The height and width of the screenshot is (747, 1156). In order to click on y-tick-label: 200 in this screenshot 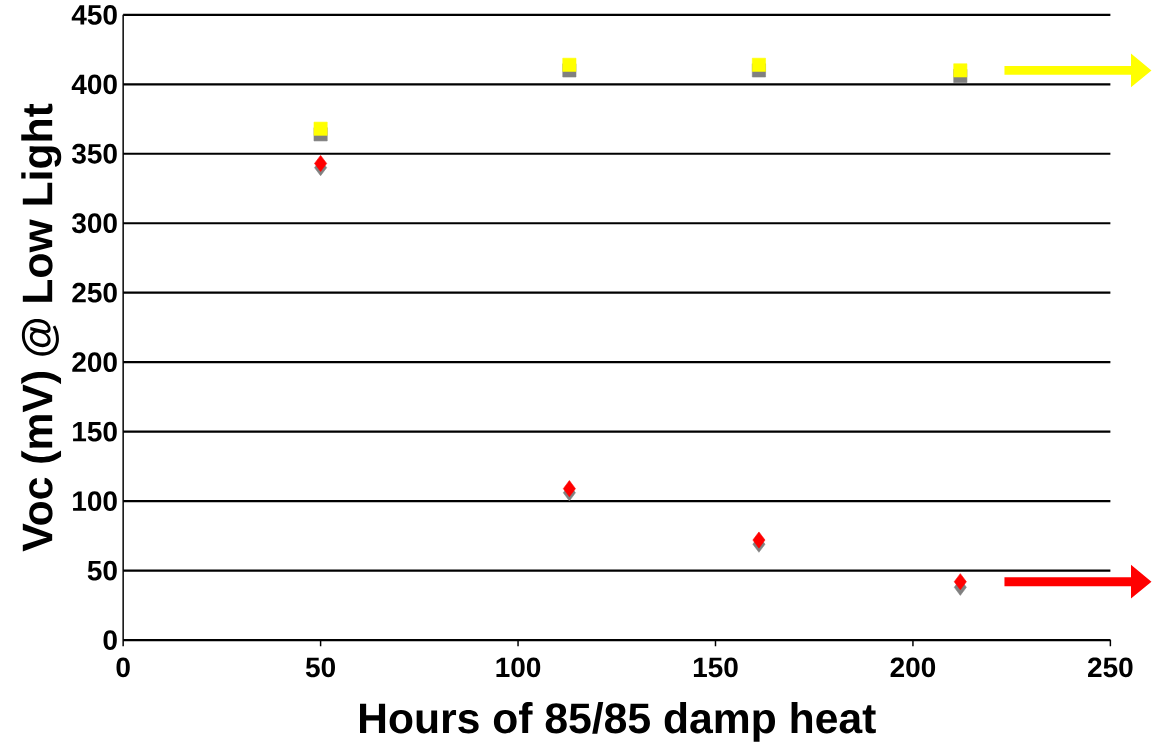, I will do `click(94, 362)`.